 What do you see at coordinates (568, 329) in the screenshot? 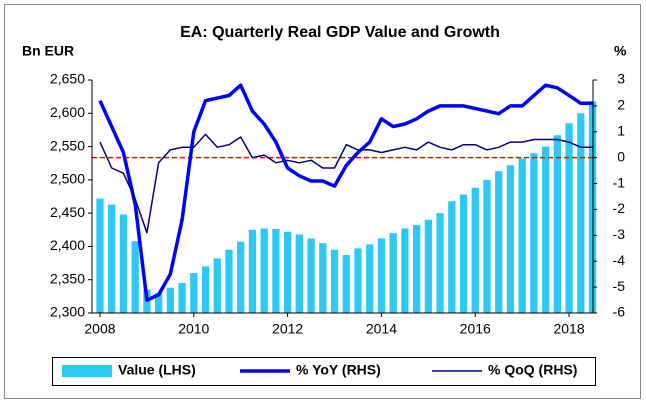
I see `x-tick-label: 2018` at bounding box center [568, 329].